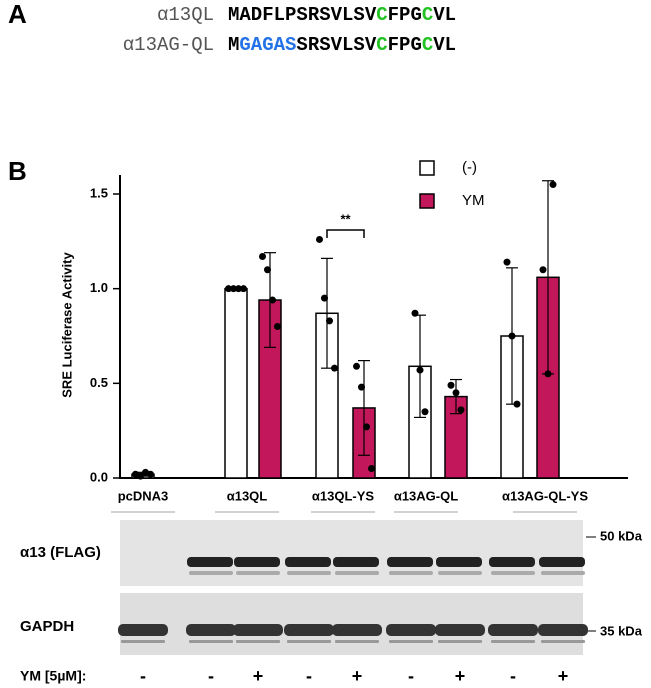 The image size is (651, 688). What do you see at coordinates (545, 495) in the screenshot?
I see `x-tick-label: α13AG-QL-YS` at bounding box center [545, 495].